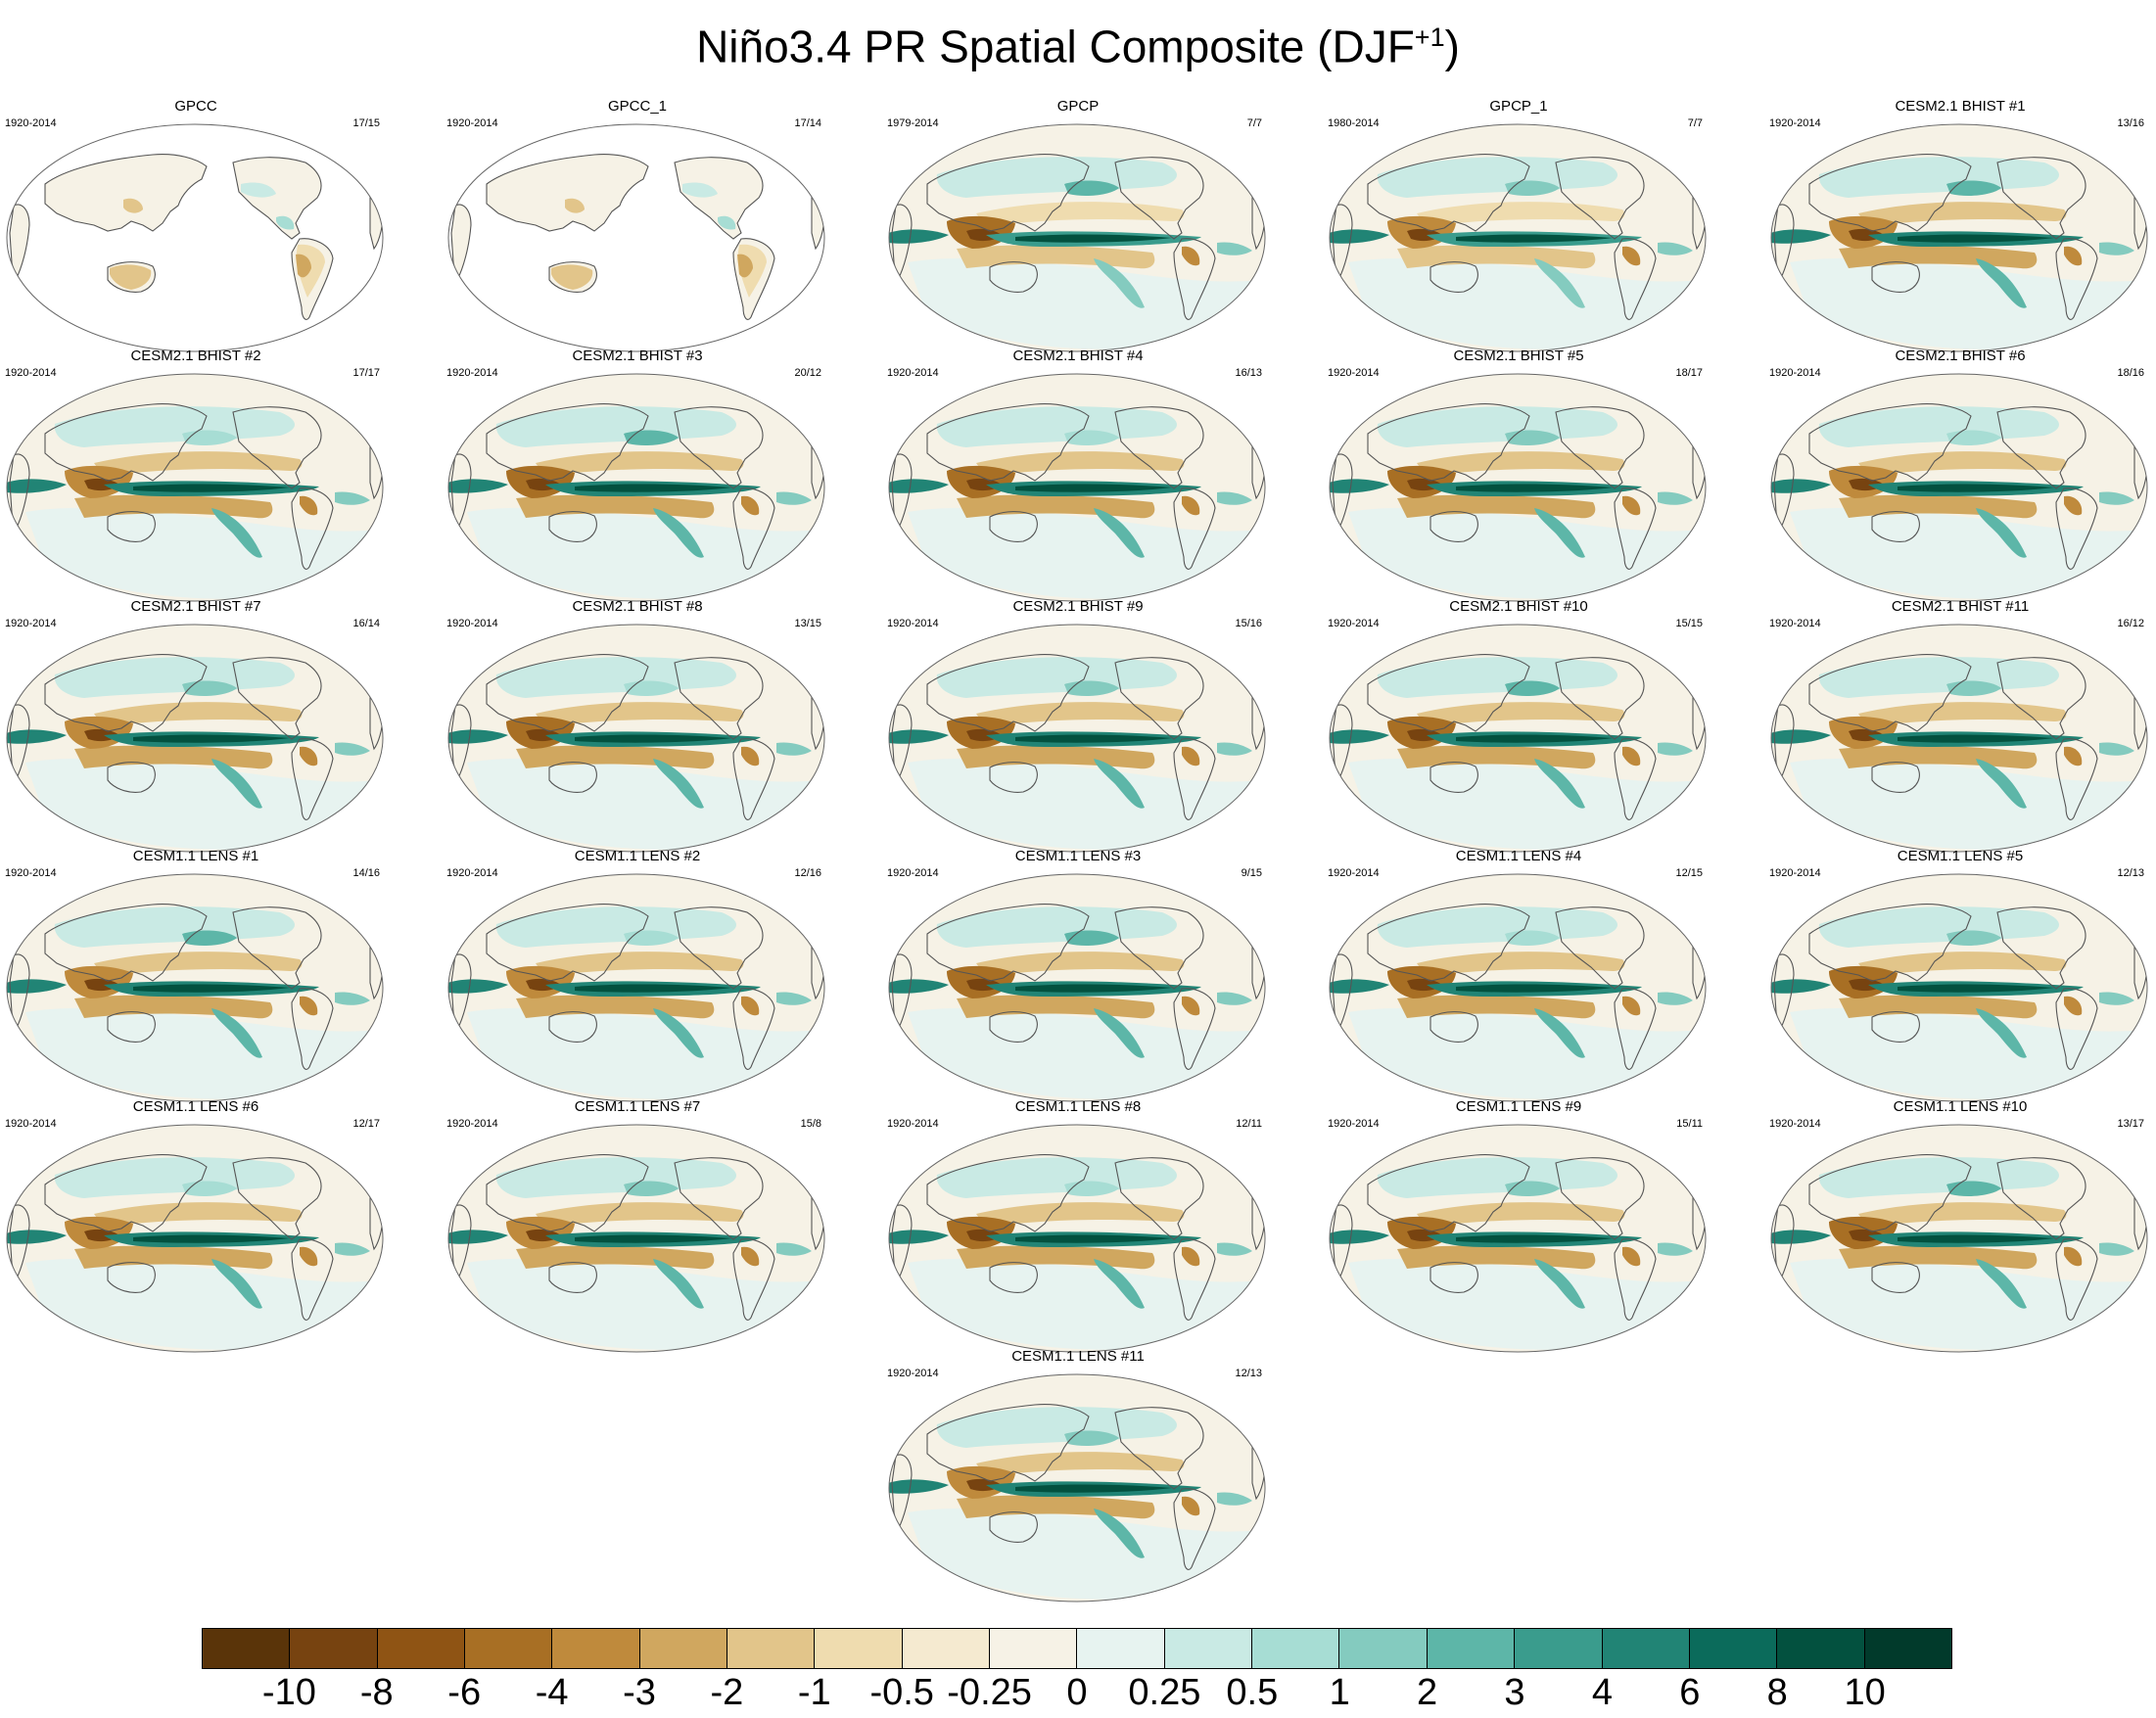 The height and width of the screenshot is (1718, 2156). I want to click on map-panel: CESM2.1 BHIST #2 1920-2014 17/17, so click(196, 475).